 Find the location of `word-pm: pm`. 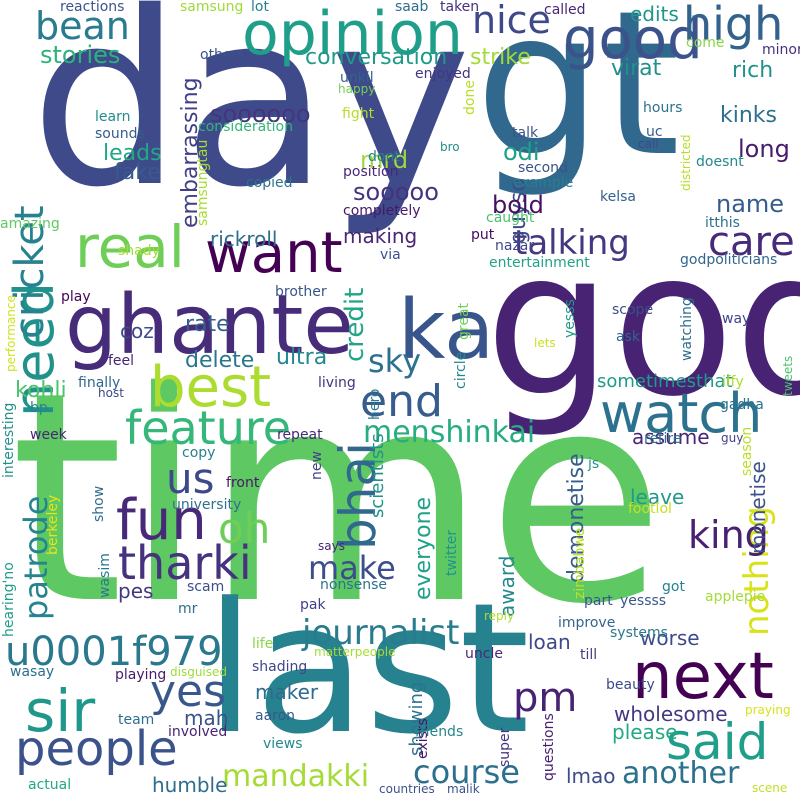

word-pm: pm is located at coordinates (545, 698).